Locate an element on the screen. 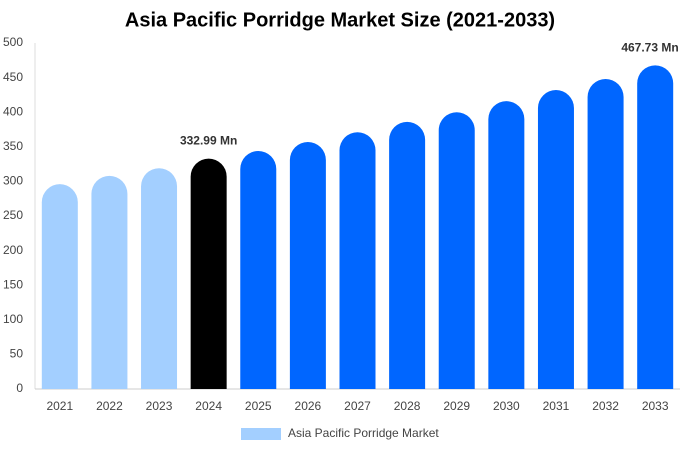  y-tick-label: 200 is located at coordinates (13, 250).